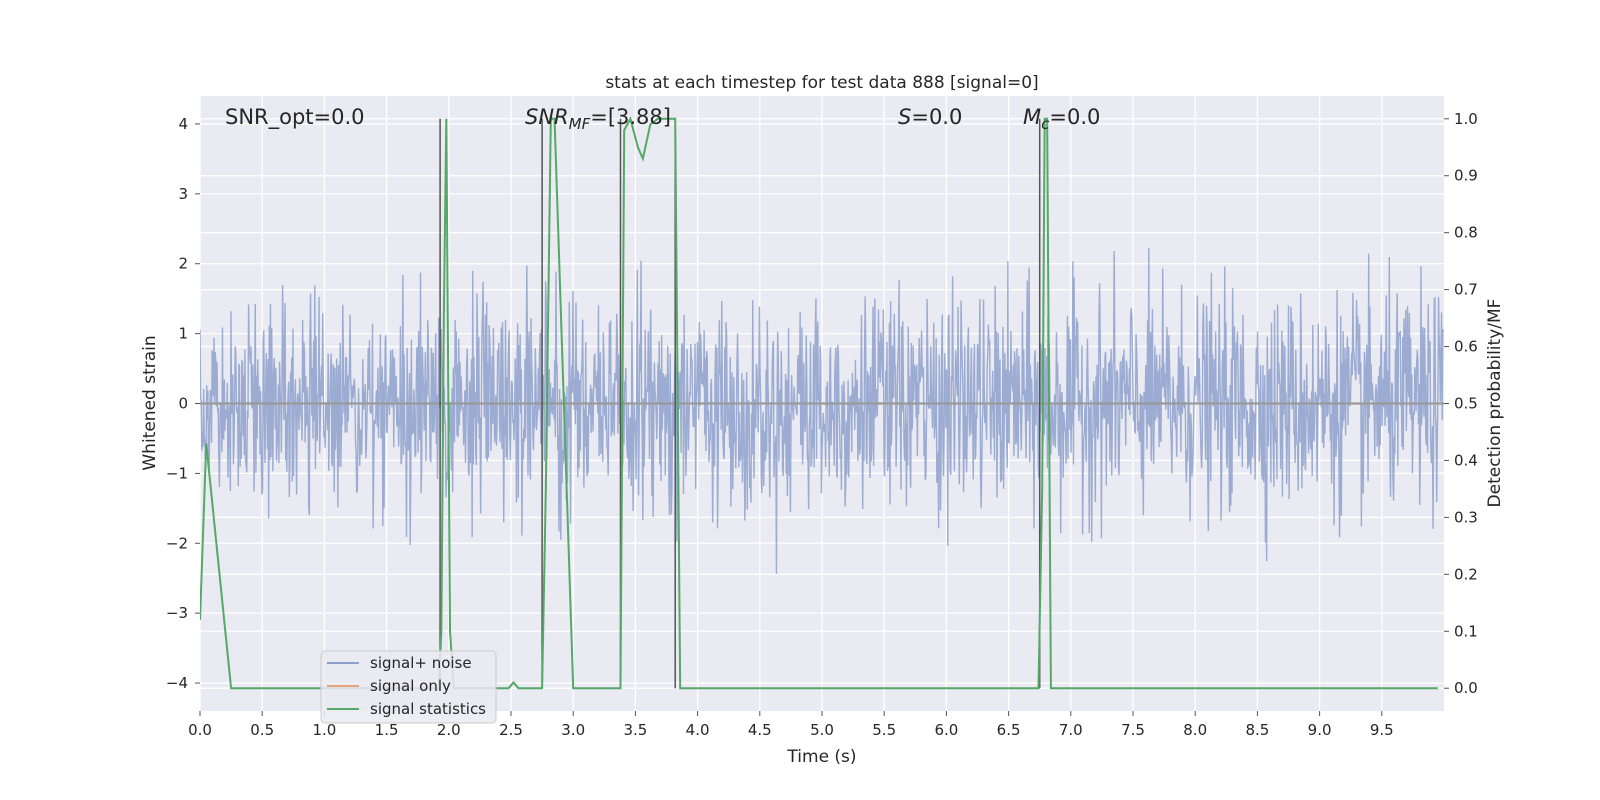  I want to click on y-right-tick-label: 0.7, so click(1466, 290).